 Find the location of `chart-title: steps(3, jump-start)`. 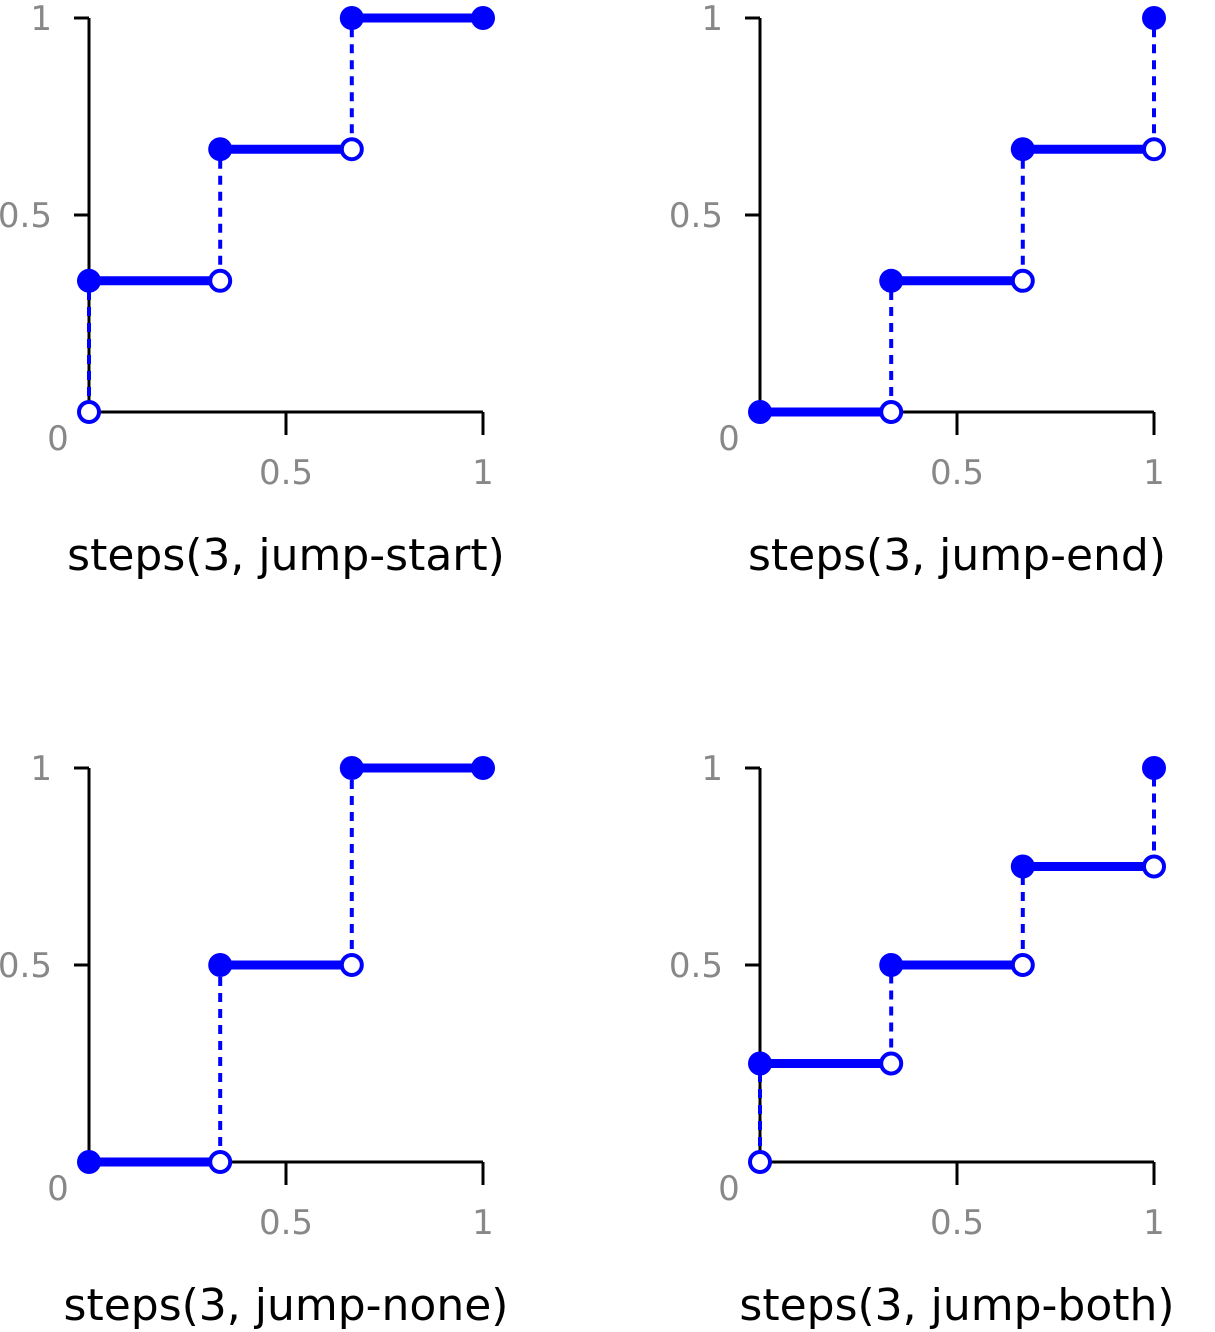

chart-title: steps(3, jump-start) is located at coordinates (286, 555).